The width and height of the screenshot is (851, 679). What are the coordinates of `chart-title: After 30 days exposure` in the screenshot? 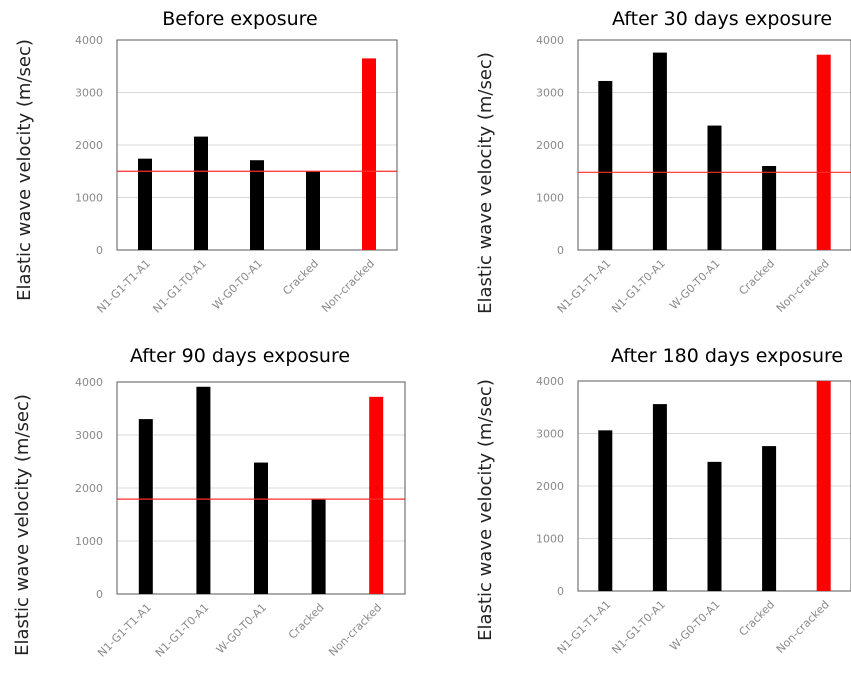 It's located at (722, 19).